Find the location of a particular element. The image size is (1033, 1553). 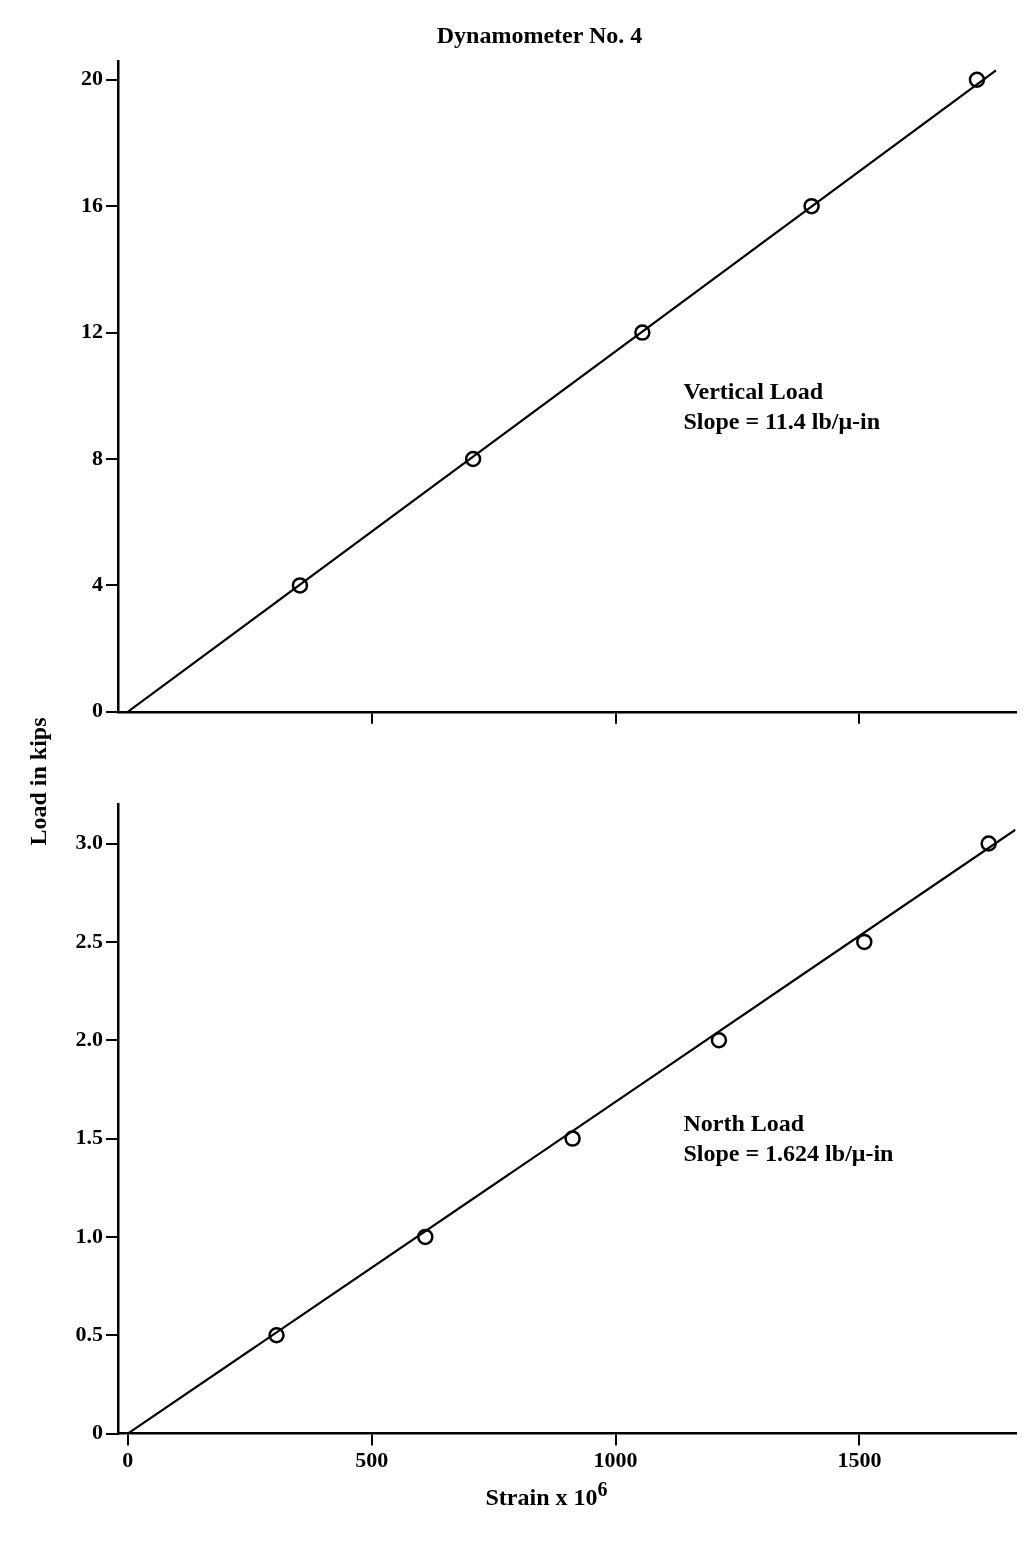

annotation: North Load is located at coordinates (744, 1123).